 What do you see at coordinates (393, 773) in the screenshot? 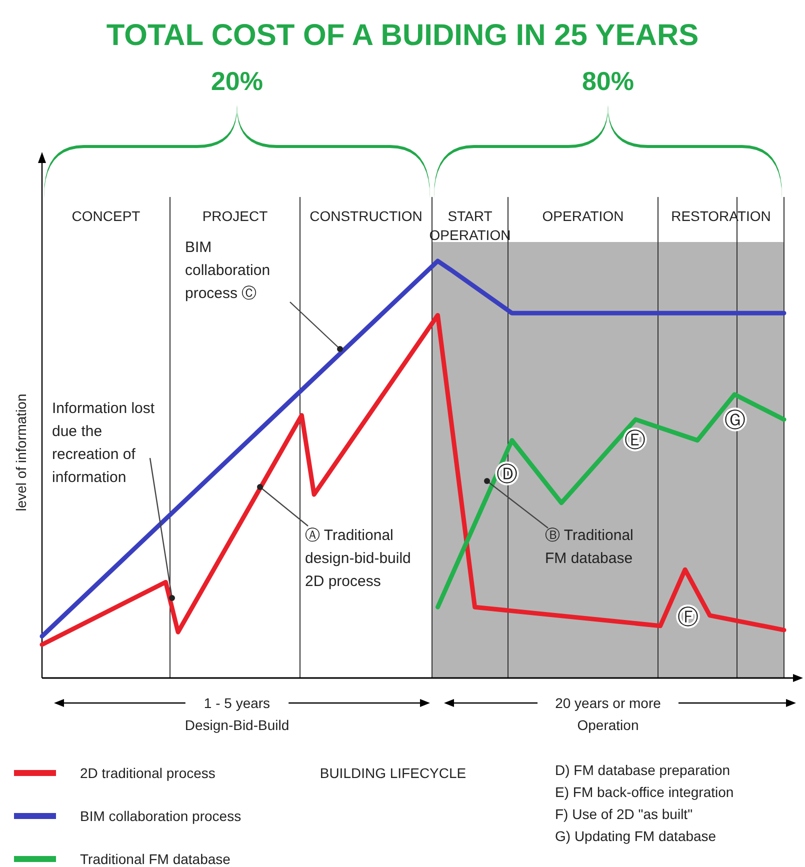
I see `text: BUILDING LIFECYCLE` at bounding box center [393, 773].